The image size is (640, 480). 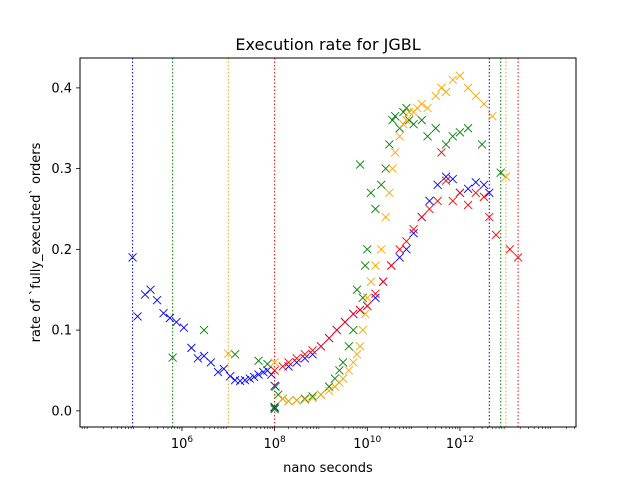 I want to click on y-tick-label: 0.0, so click(x=61, y=411).